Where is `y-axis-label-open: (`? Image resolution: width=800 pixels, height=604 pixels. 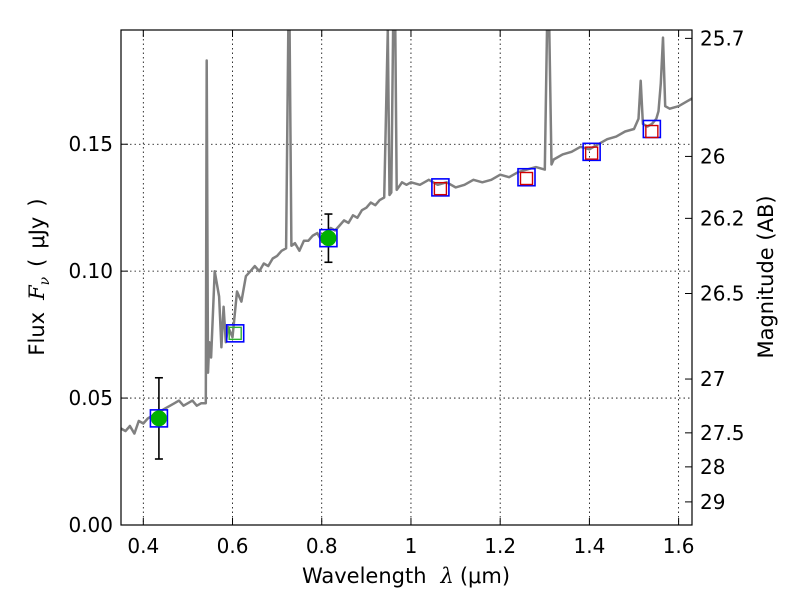
y-axis-label-open: ( is located at coordinates (37, 263).